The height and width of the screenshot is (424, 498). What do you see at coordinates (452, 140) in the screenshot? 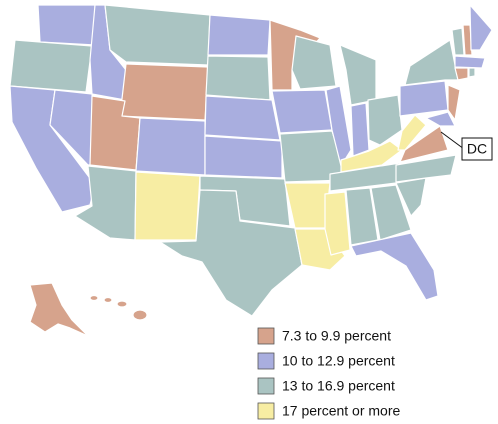
I see `callout-line` at bounding box center [452, 140].